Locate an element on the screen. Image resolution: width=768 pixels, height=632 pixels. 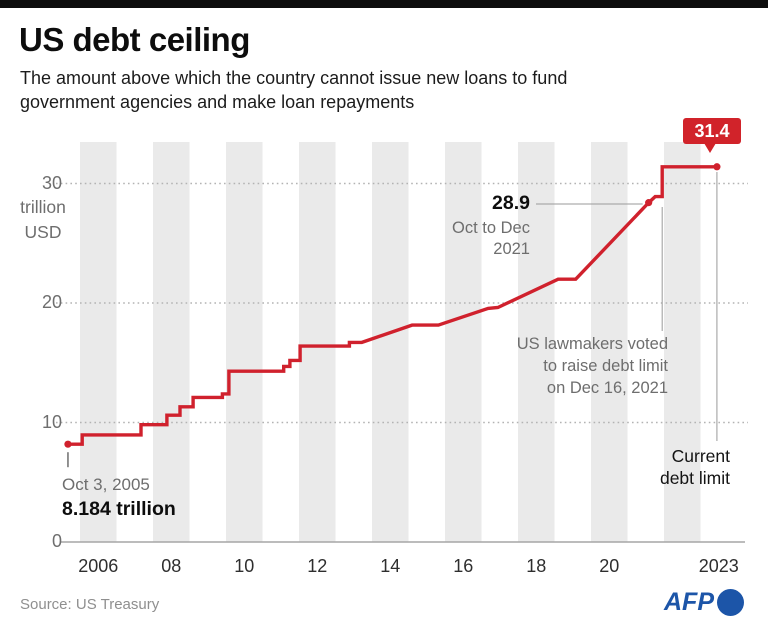
afp-logo: AFP is located at coordinates (704, 602).